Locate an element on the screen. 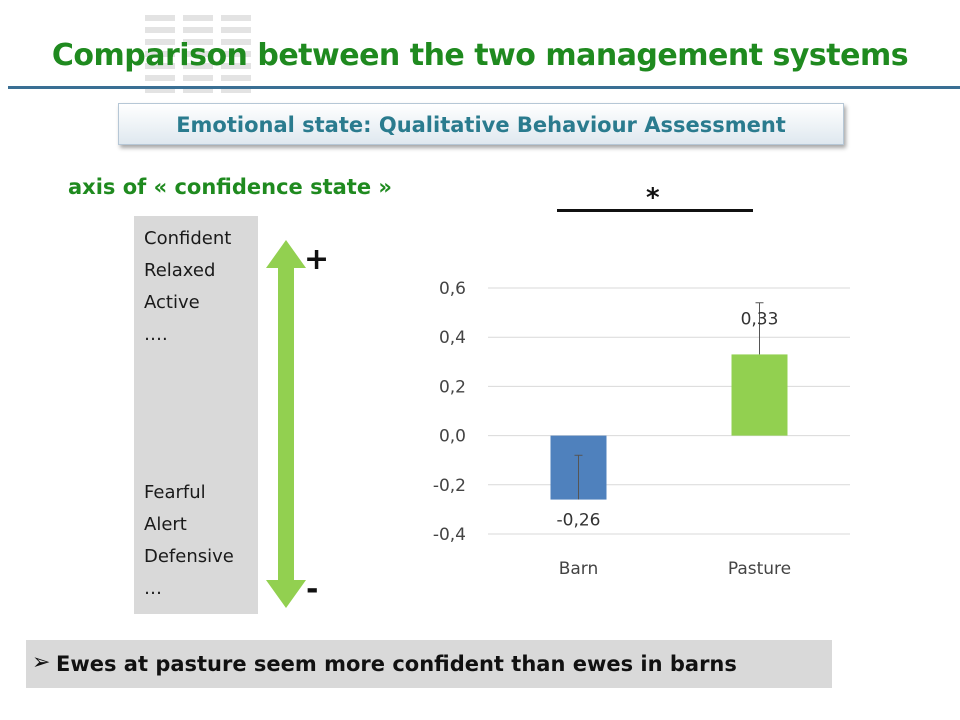 This screenshot has width=960, height=720. trait-negative-3: Defensive is located at coordinates (189, 556).